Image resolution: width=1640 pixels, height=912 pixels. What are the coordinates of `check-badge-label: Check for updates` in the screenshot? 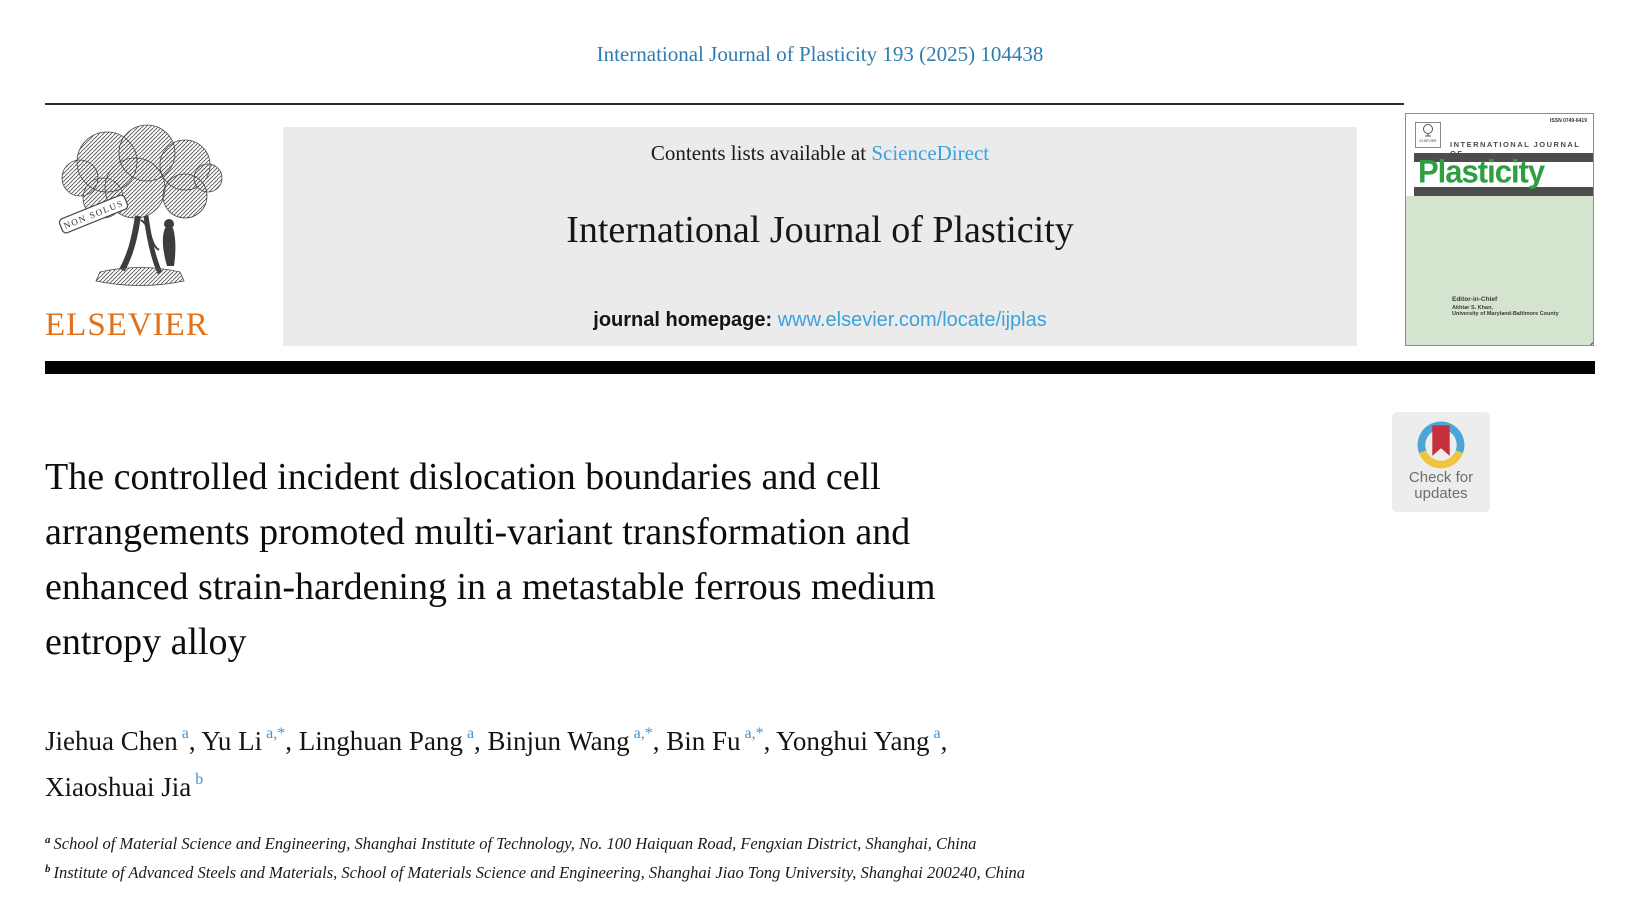 It's located at (1441, 486).